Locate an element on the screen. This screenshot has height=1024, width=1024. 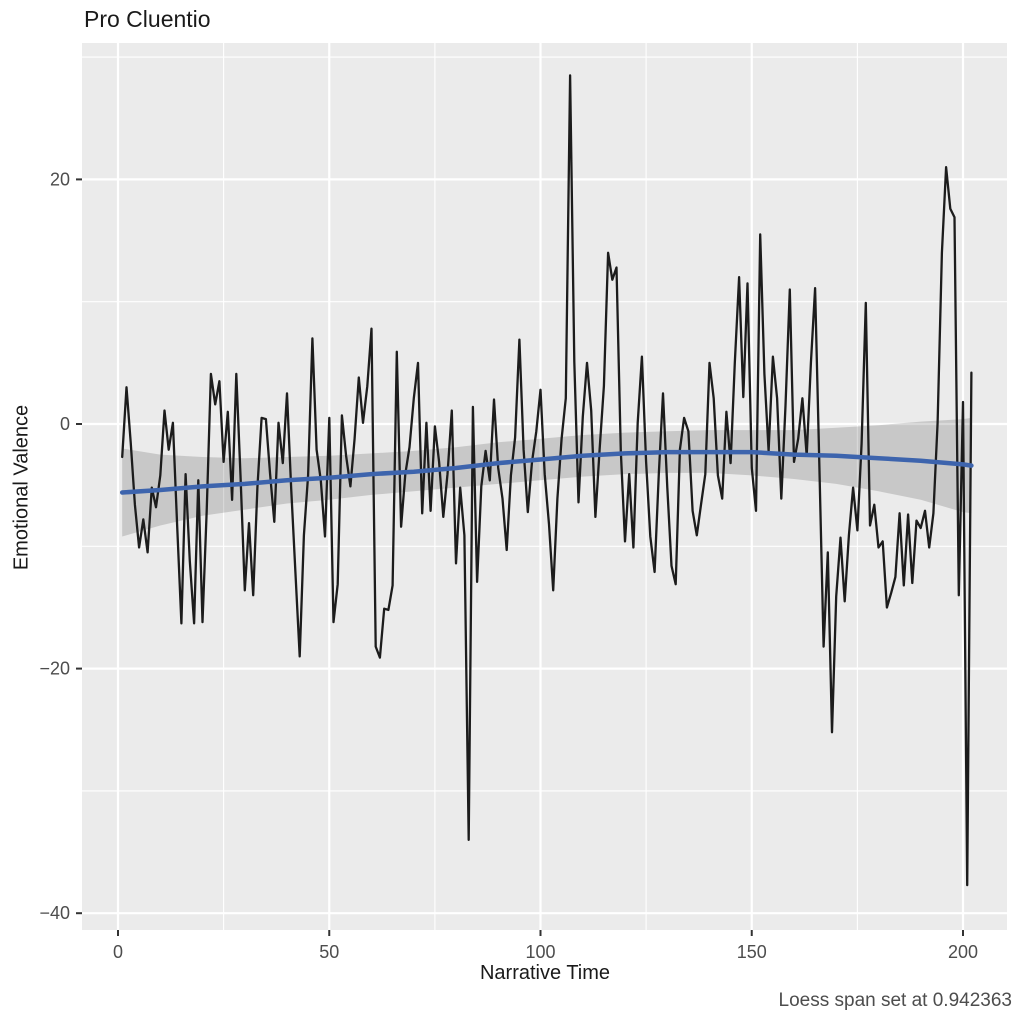
plot-caption: Loess span set at 0.942363 is located at coordinates (895, 1000).